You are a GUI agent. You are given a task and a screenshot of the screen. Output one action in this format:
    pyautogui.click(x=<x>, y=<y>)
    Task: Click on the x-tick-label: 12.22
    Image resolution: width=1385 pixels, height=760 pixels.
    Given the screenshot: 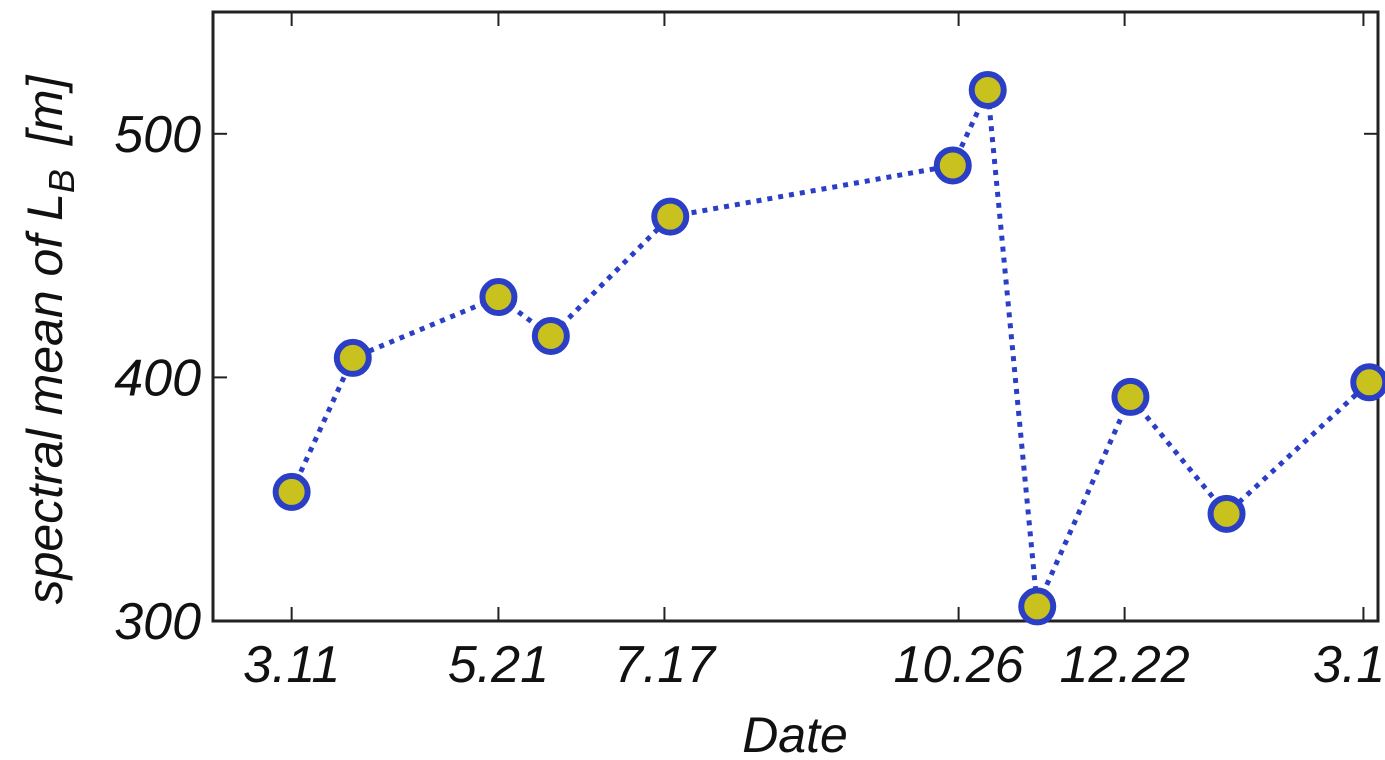 What is the action you would take?
    pyautogui.click(x=1125, y=665)
    